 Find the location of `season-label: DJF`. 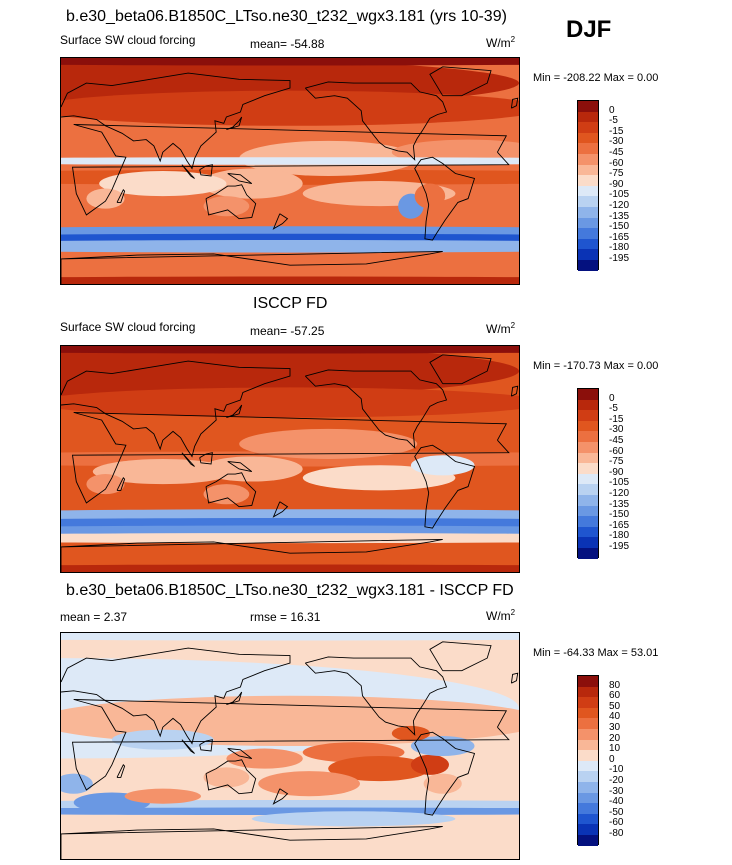

season-label: DJF is located at coordinates (589, 29).